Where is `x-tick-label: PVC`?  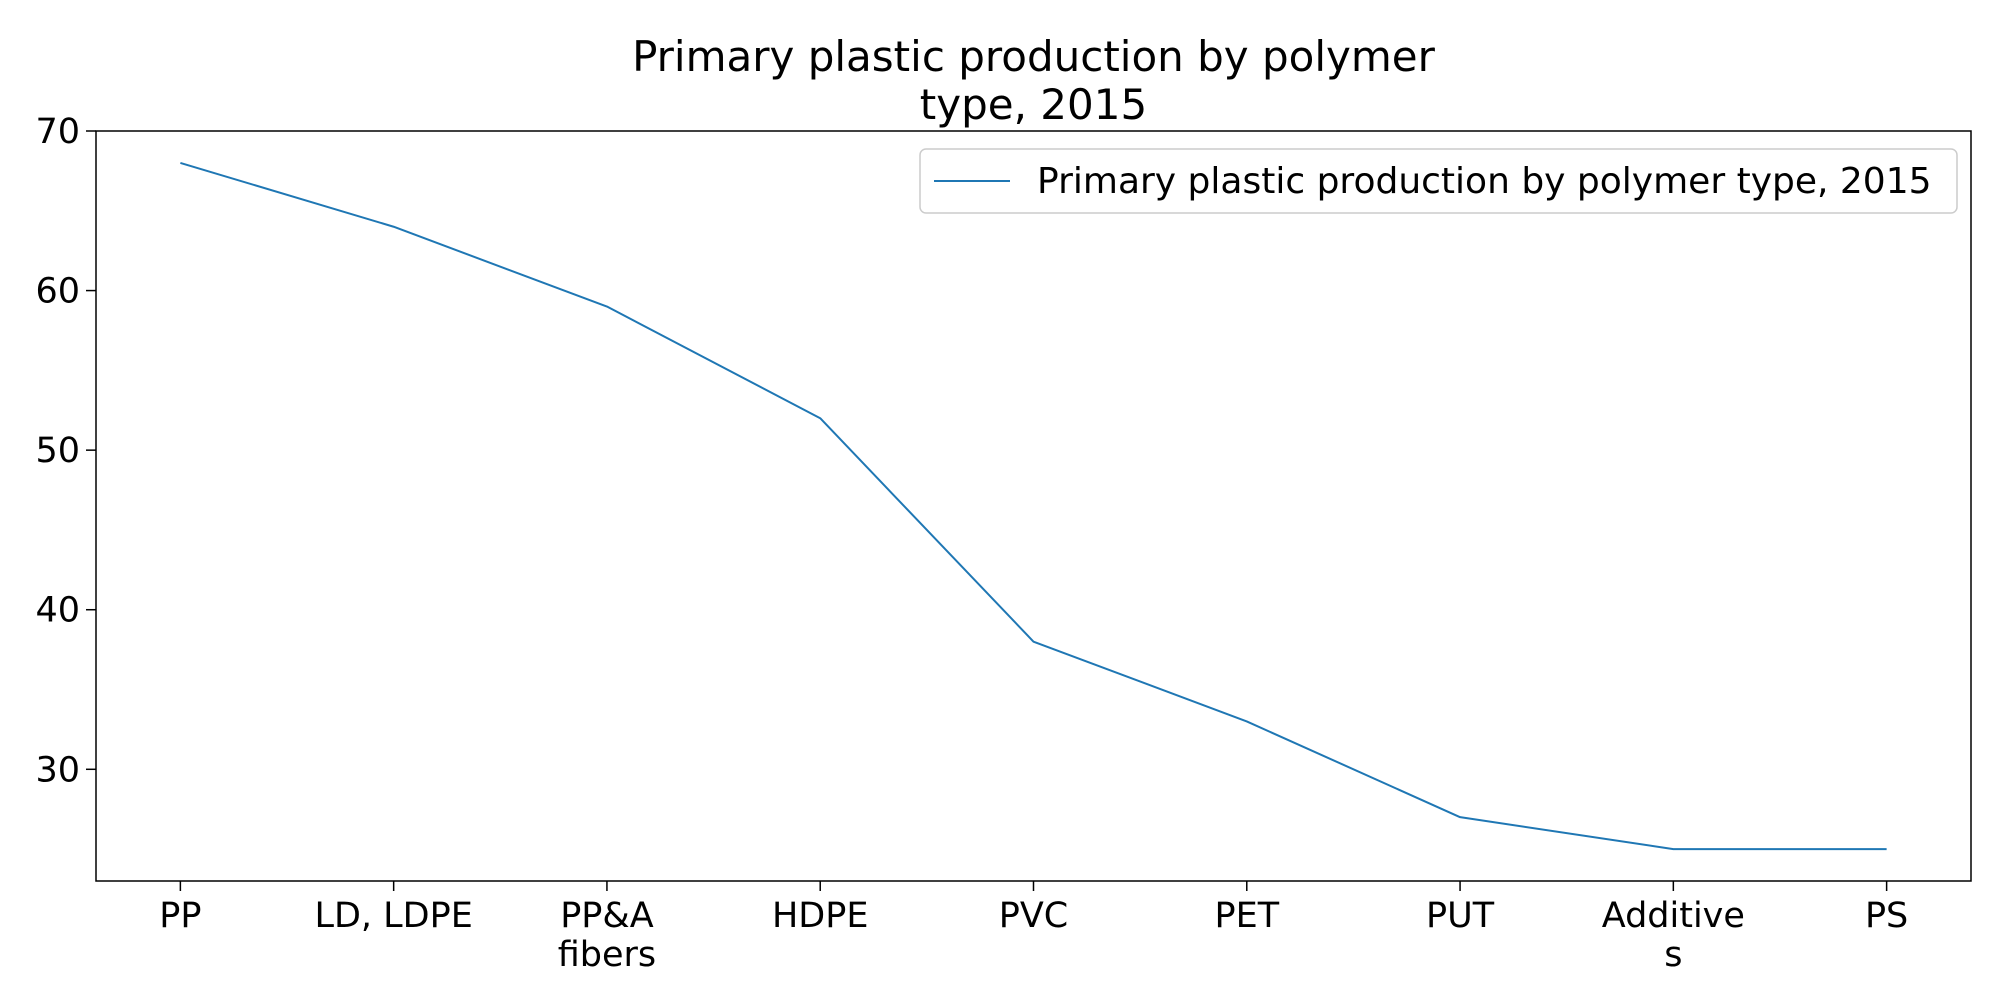
x-tick-label: PVC is located at coordinates (1034, 916).